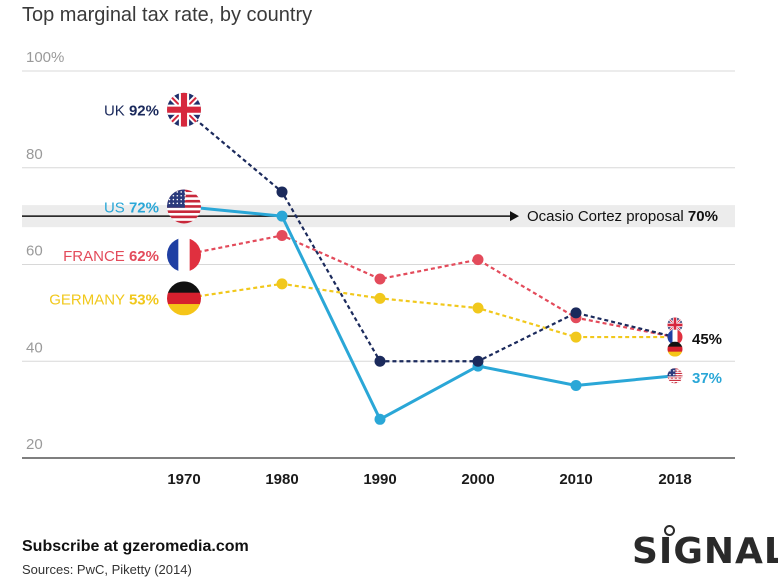 This screenshot has width=778, height=587. Describe the element at coordinates (111, 256) in the screenshot. I see `series-label-france: FRANCE 62%` at that location.